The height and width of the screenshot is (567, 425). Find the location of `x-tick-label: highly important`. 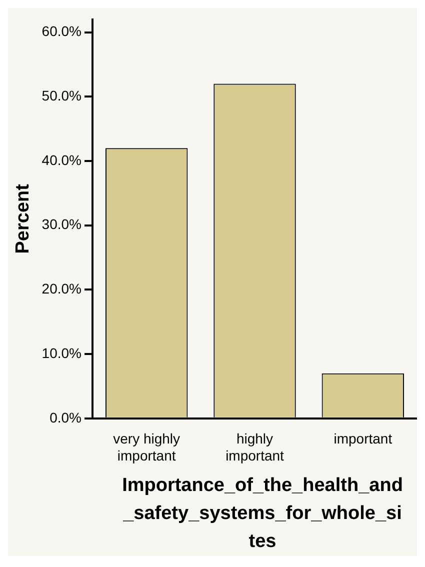

x-tick-label: highly important is located at coordinates (255, 447).